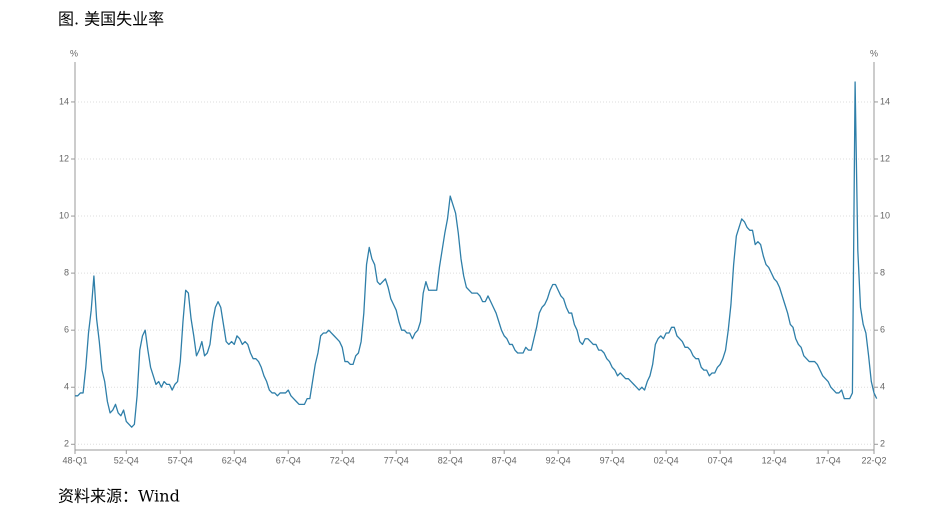 This screenshot has width=939, height=527. I want to click on x-tick-label: 17-Q4, so click(828, 460).